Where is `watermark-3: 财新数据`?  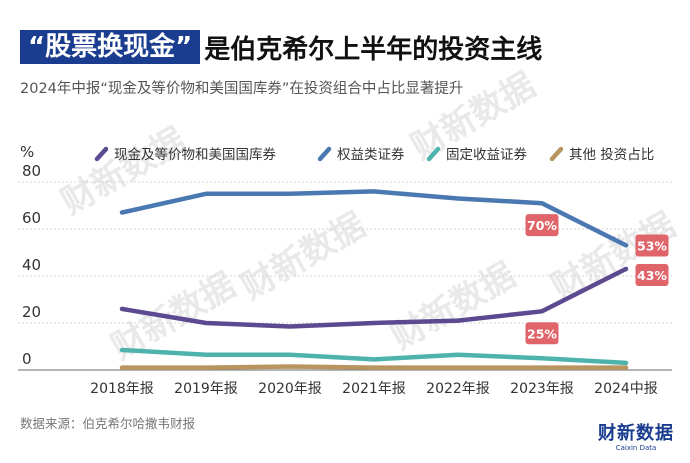
watermark-3: 财新数据 is located at coordinates (614, 256).